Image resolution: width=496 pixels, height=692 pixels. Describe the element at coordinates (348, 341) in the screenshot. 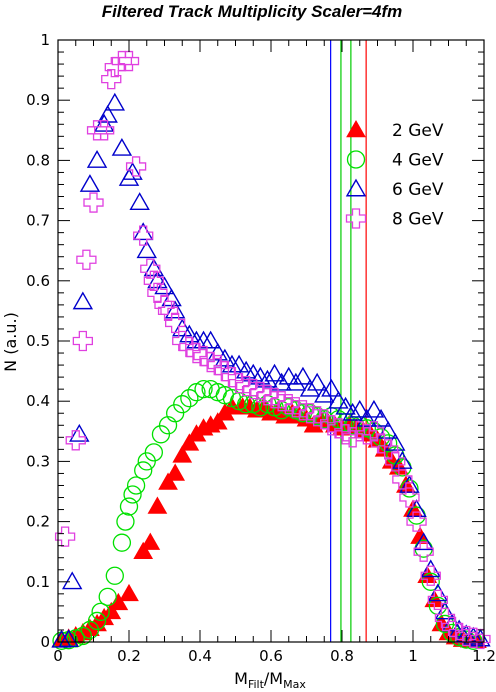

I see `reference-lines` at that location.